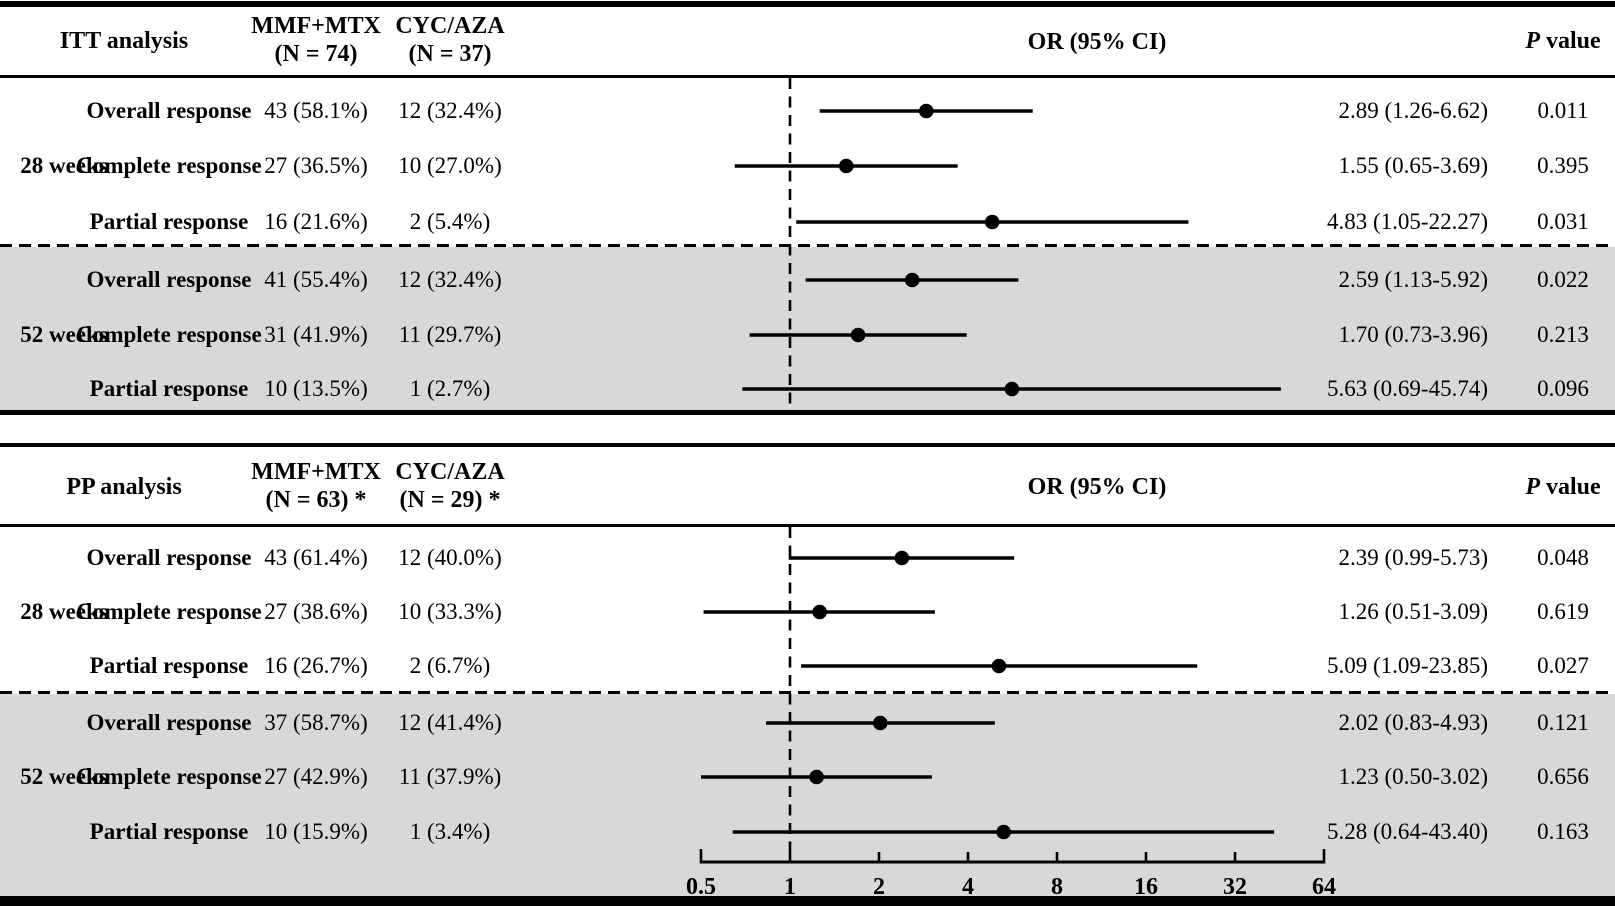  What do you see at coordinates (64, 334) in the screenshot?
I see `week-group-label-itt-52w: 52 weeks` at bounding box center [64, 334].